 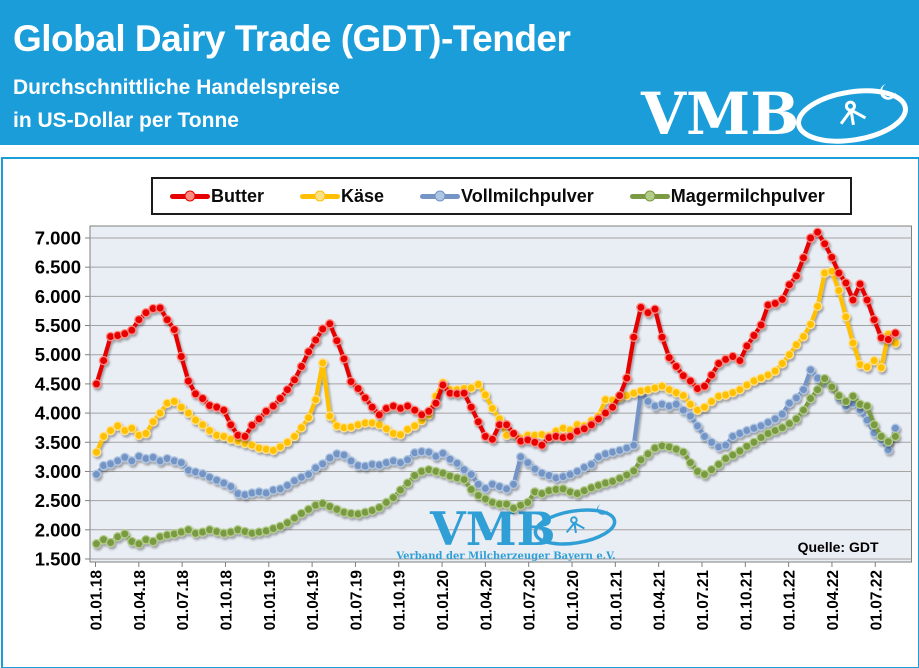 I want to click on legend-label-vollmilchpulver: Vollmilchpulver, so click(x=527, y=195).